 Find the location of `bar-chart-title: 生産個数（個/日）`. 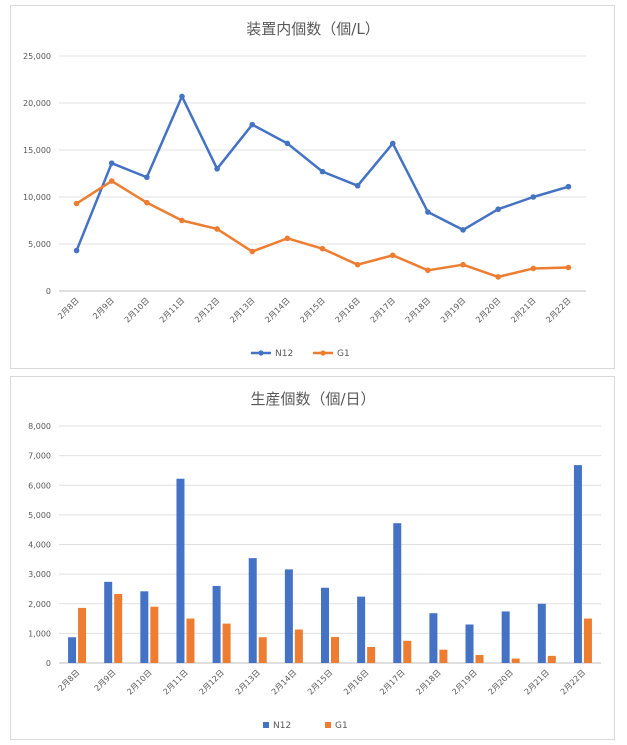

bar-chart-title: 生産個数（個/日） is located at coordinates (312, 399).